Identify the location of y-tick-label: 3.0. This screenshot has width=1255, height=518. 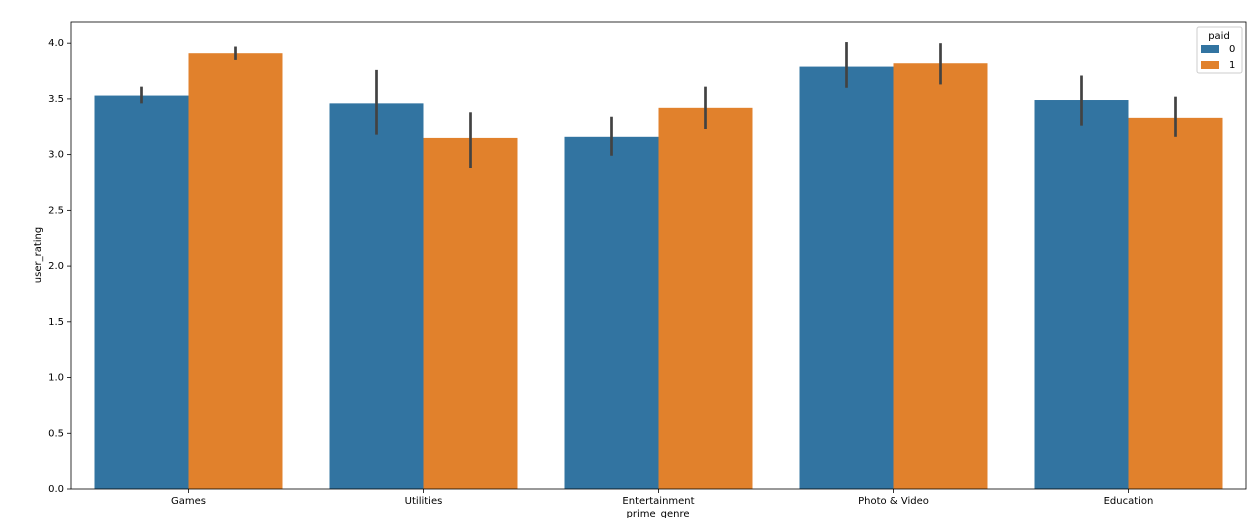
(56, 155).